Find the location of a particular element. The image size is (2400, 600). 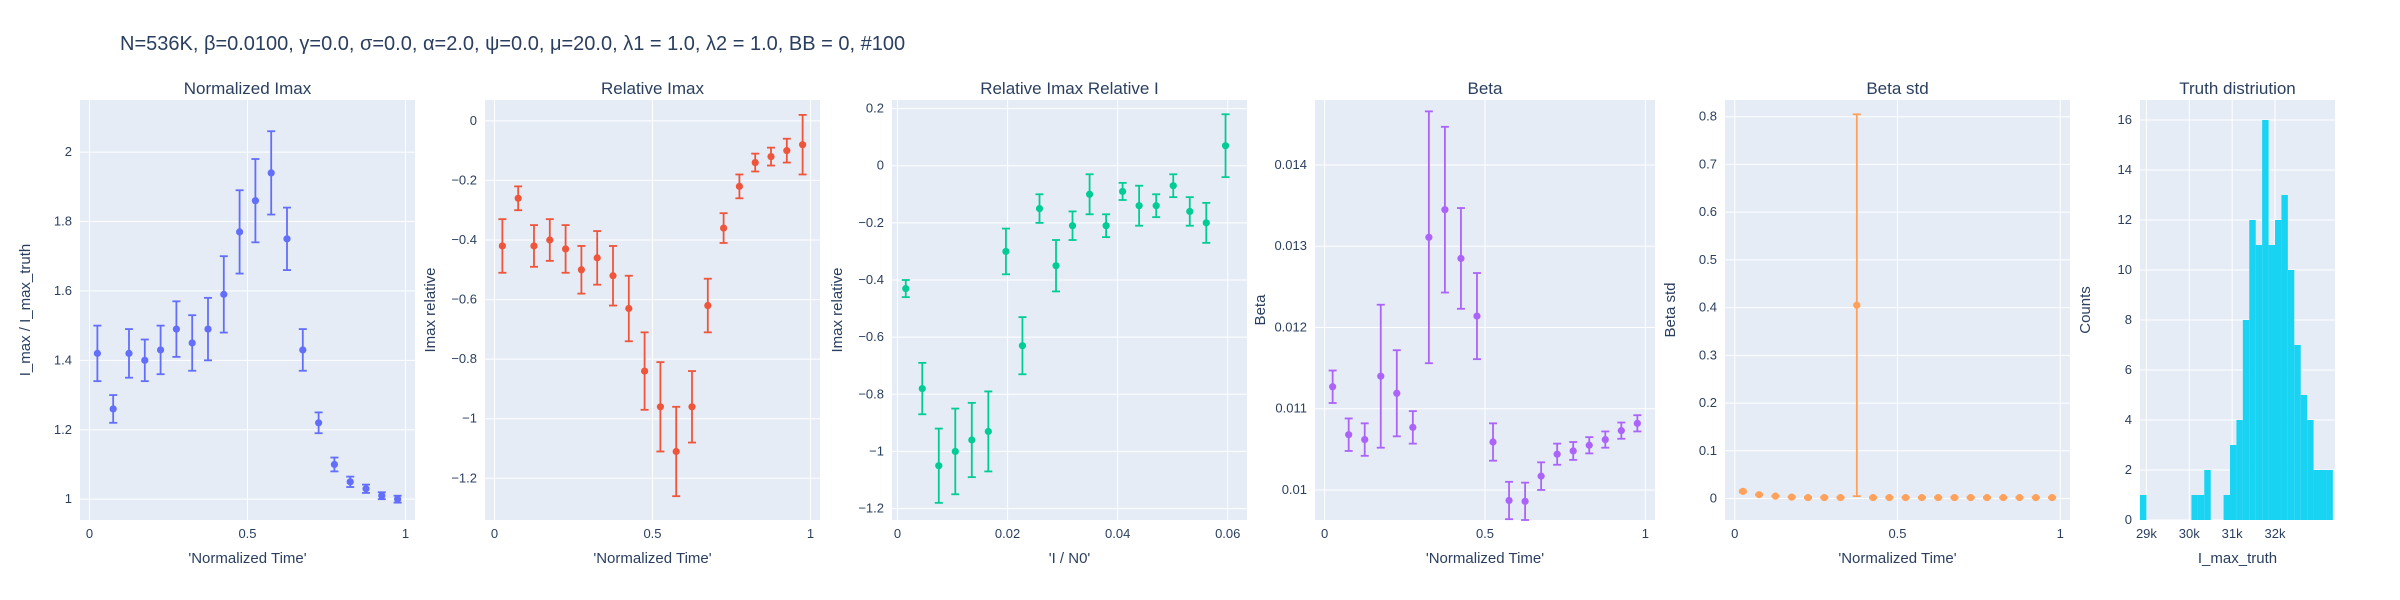

x-tick-label: 0.04 is located at coordinates (1117, 533).